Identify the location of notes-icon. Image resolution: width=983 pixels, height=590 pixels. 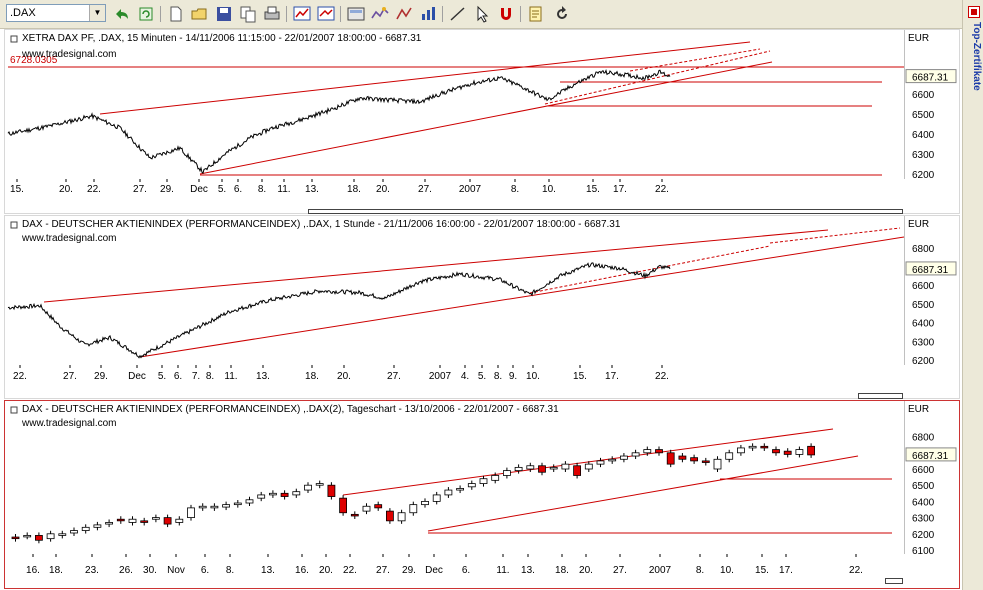
(536, 14).